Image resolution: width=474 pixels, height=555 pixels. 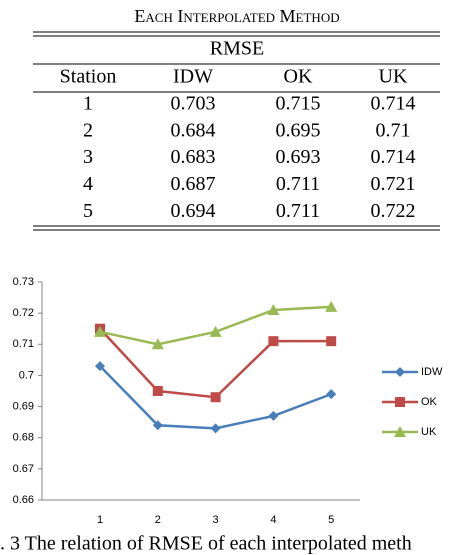 I want to click on y-tick-label: 0.71, so click(x=23, y=344).